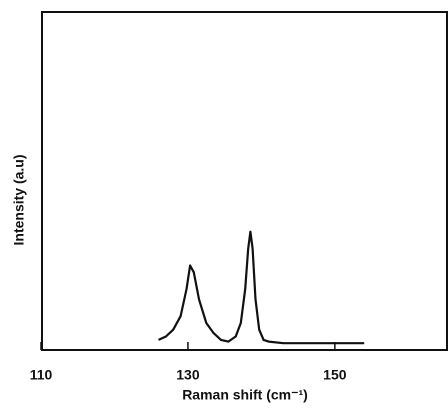  I want to click on x-axis-label: Raman shift (cm⁻¹), so click(245, 395).